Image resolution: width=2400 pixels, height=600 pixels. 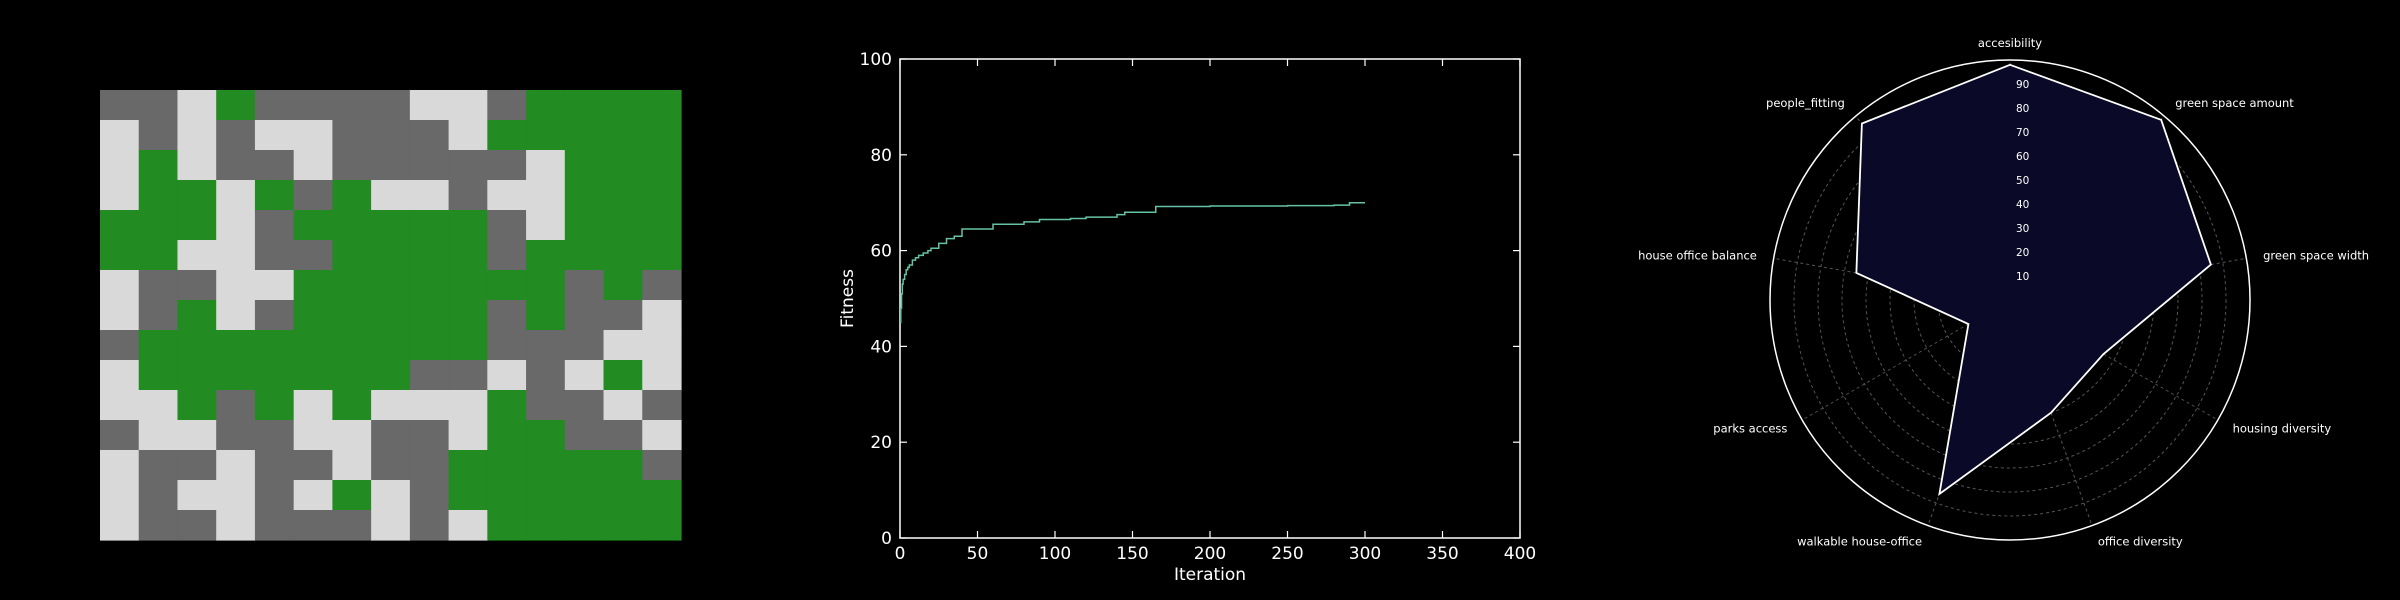 What do you see at coordinates (2022, 205) in the screenshot?
I see `radar-tick-label: 40` at bounding box center [2022, 205].